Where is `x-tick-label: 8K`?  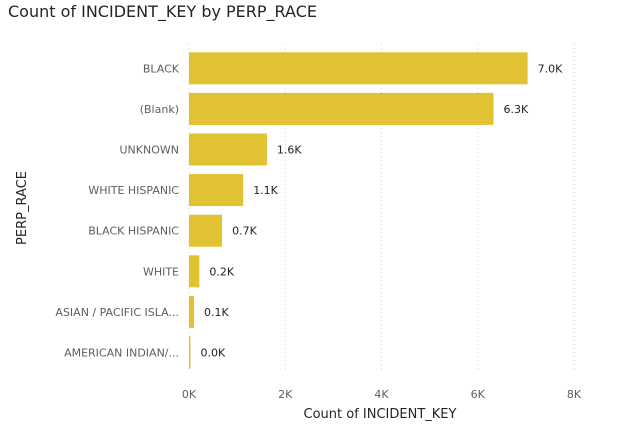
x-tick-label: 8K is located at coordinates (574, 394).